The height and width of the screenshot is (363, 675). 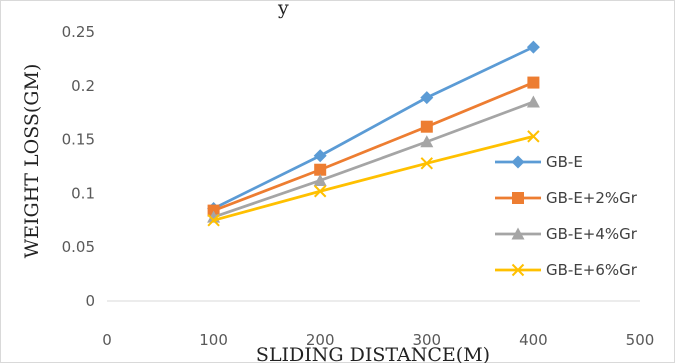 I want to click on y-tick-label: 0.1, so click(x=83, y=193).